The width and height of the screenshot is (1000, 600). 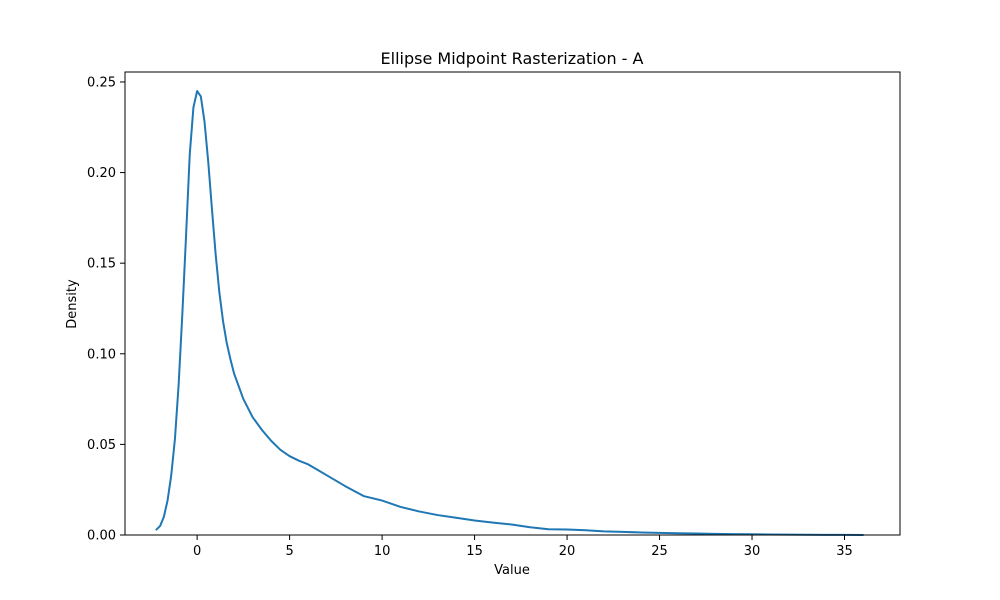 I want to click on x-tick-label: 0, so click(x=197, y=551).